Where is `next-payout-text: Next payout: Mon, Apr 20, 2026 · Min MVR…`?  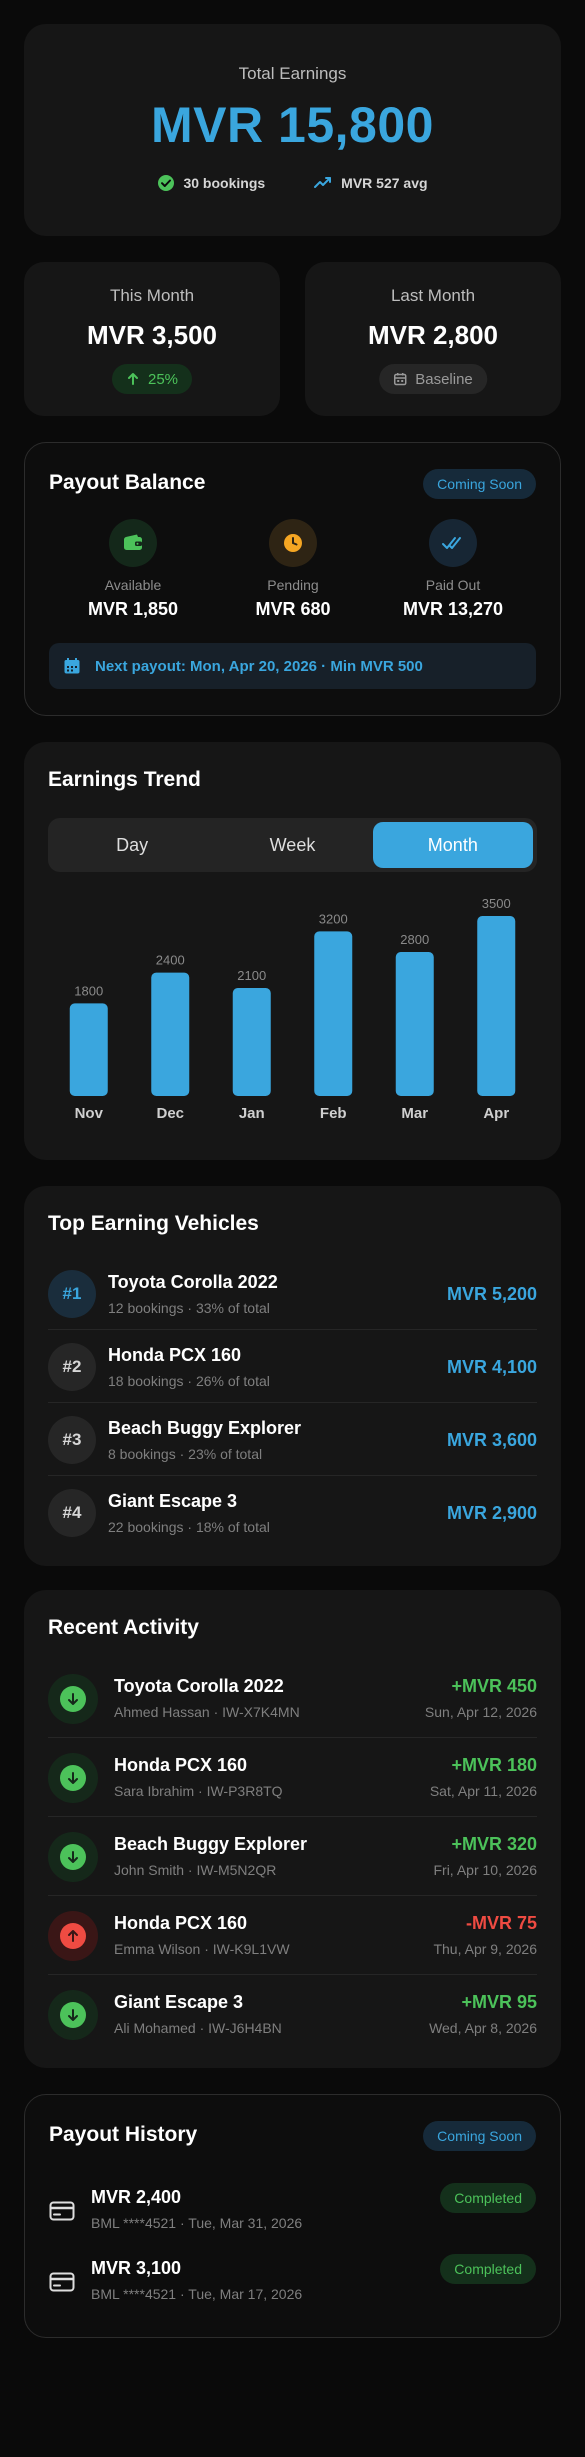
next-payout-text: Next payout: Mon, Apr 20, 2026 · Min MVR… is located at coordinates (259, 666).